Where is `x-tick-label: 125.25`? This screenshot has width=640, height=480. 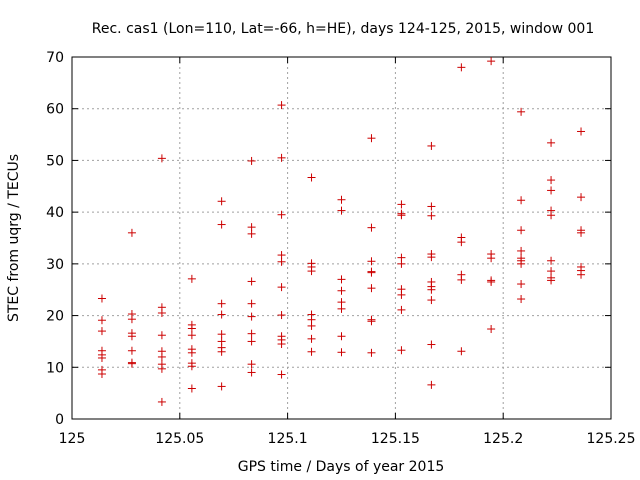
x-tick-label: 125.25 is located at coordinates (611, 439).